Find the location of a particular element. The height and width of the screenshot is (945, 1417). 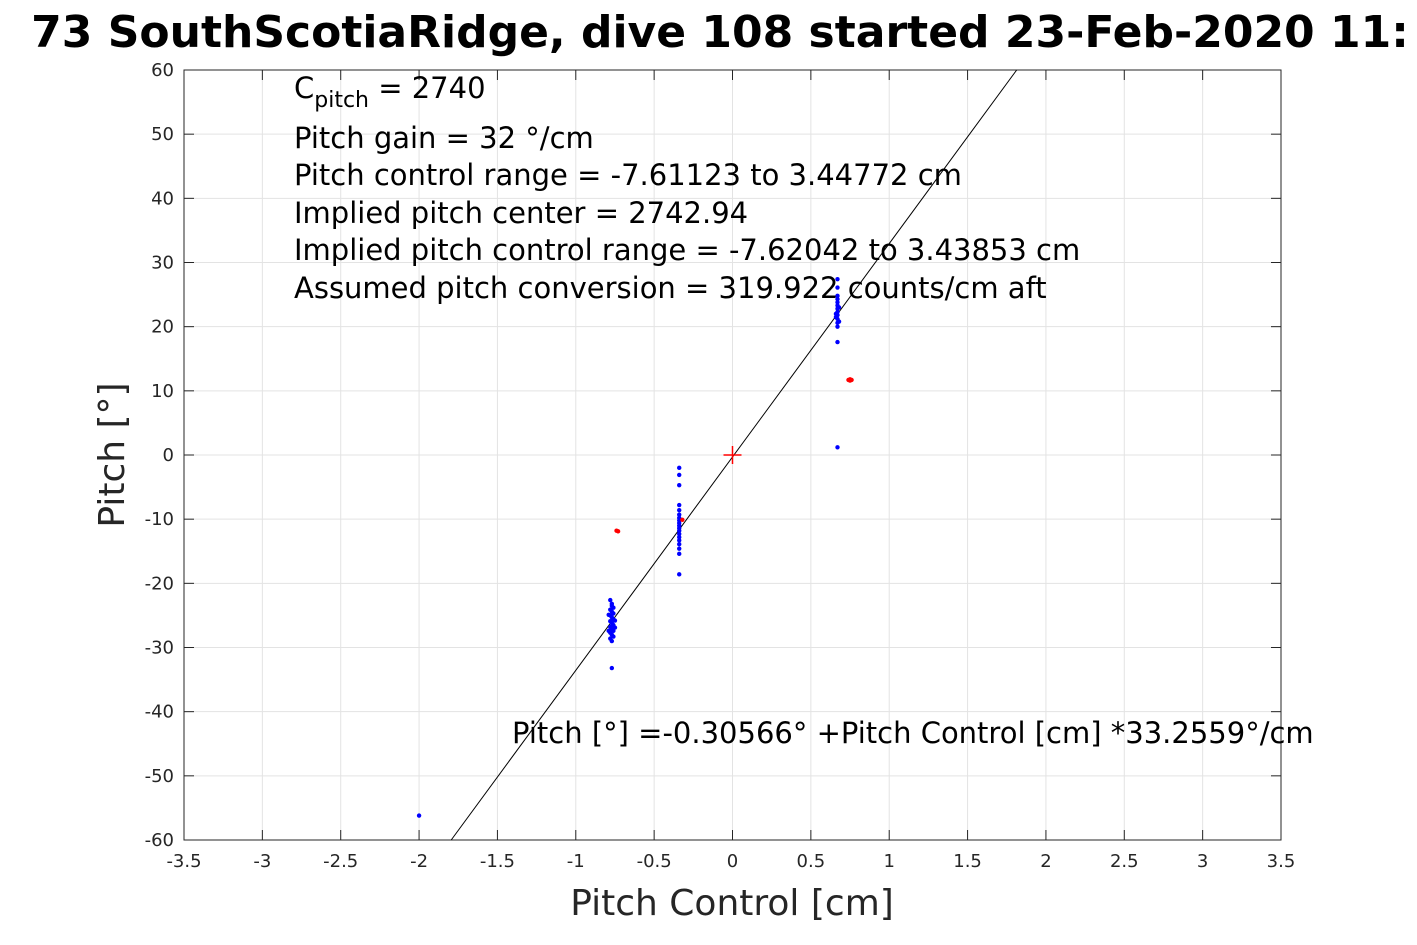

pitch-gain-annotation: Pitch gain = 32 °/cm is located at coordinates (444, 138).